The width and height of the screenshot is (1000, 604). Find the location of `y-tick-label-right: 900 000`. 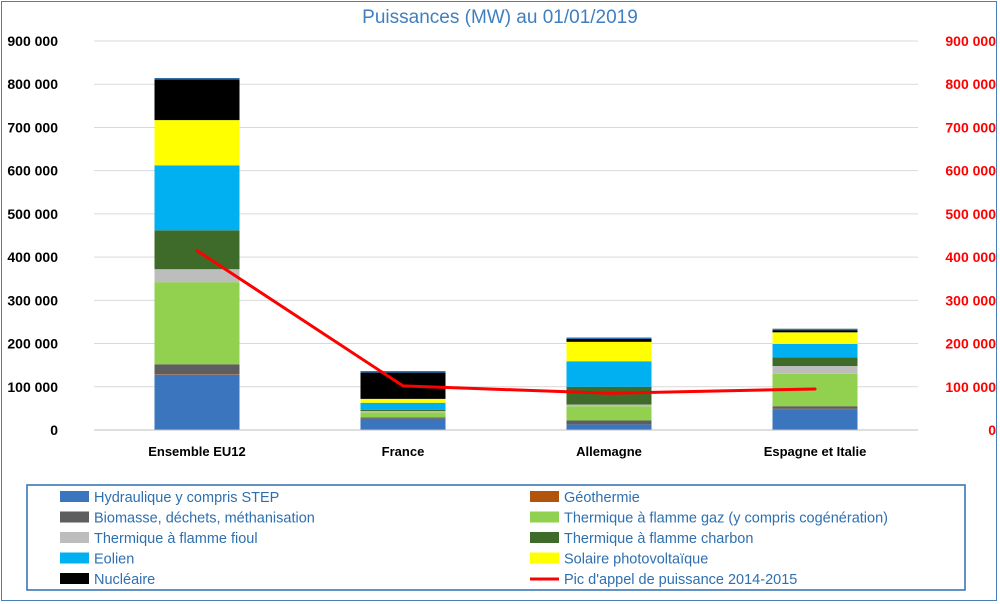

y-tick-label-right: 900 000 is located at coordinates (970, 41).